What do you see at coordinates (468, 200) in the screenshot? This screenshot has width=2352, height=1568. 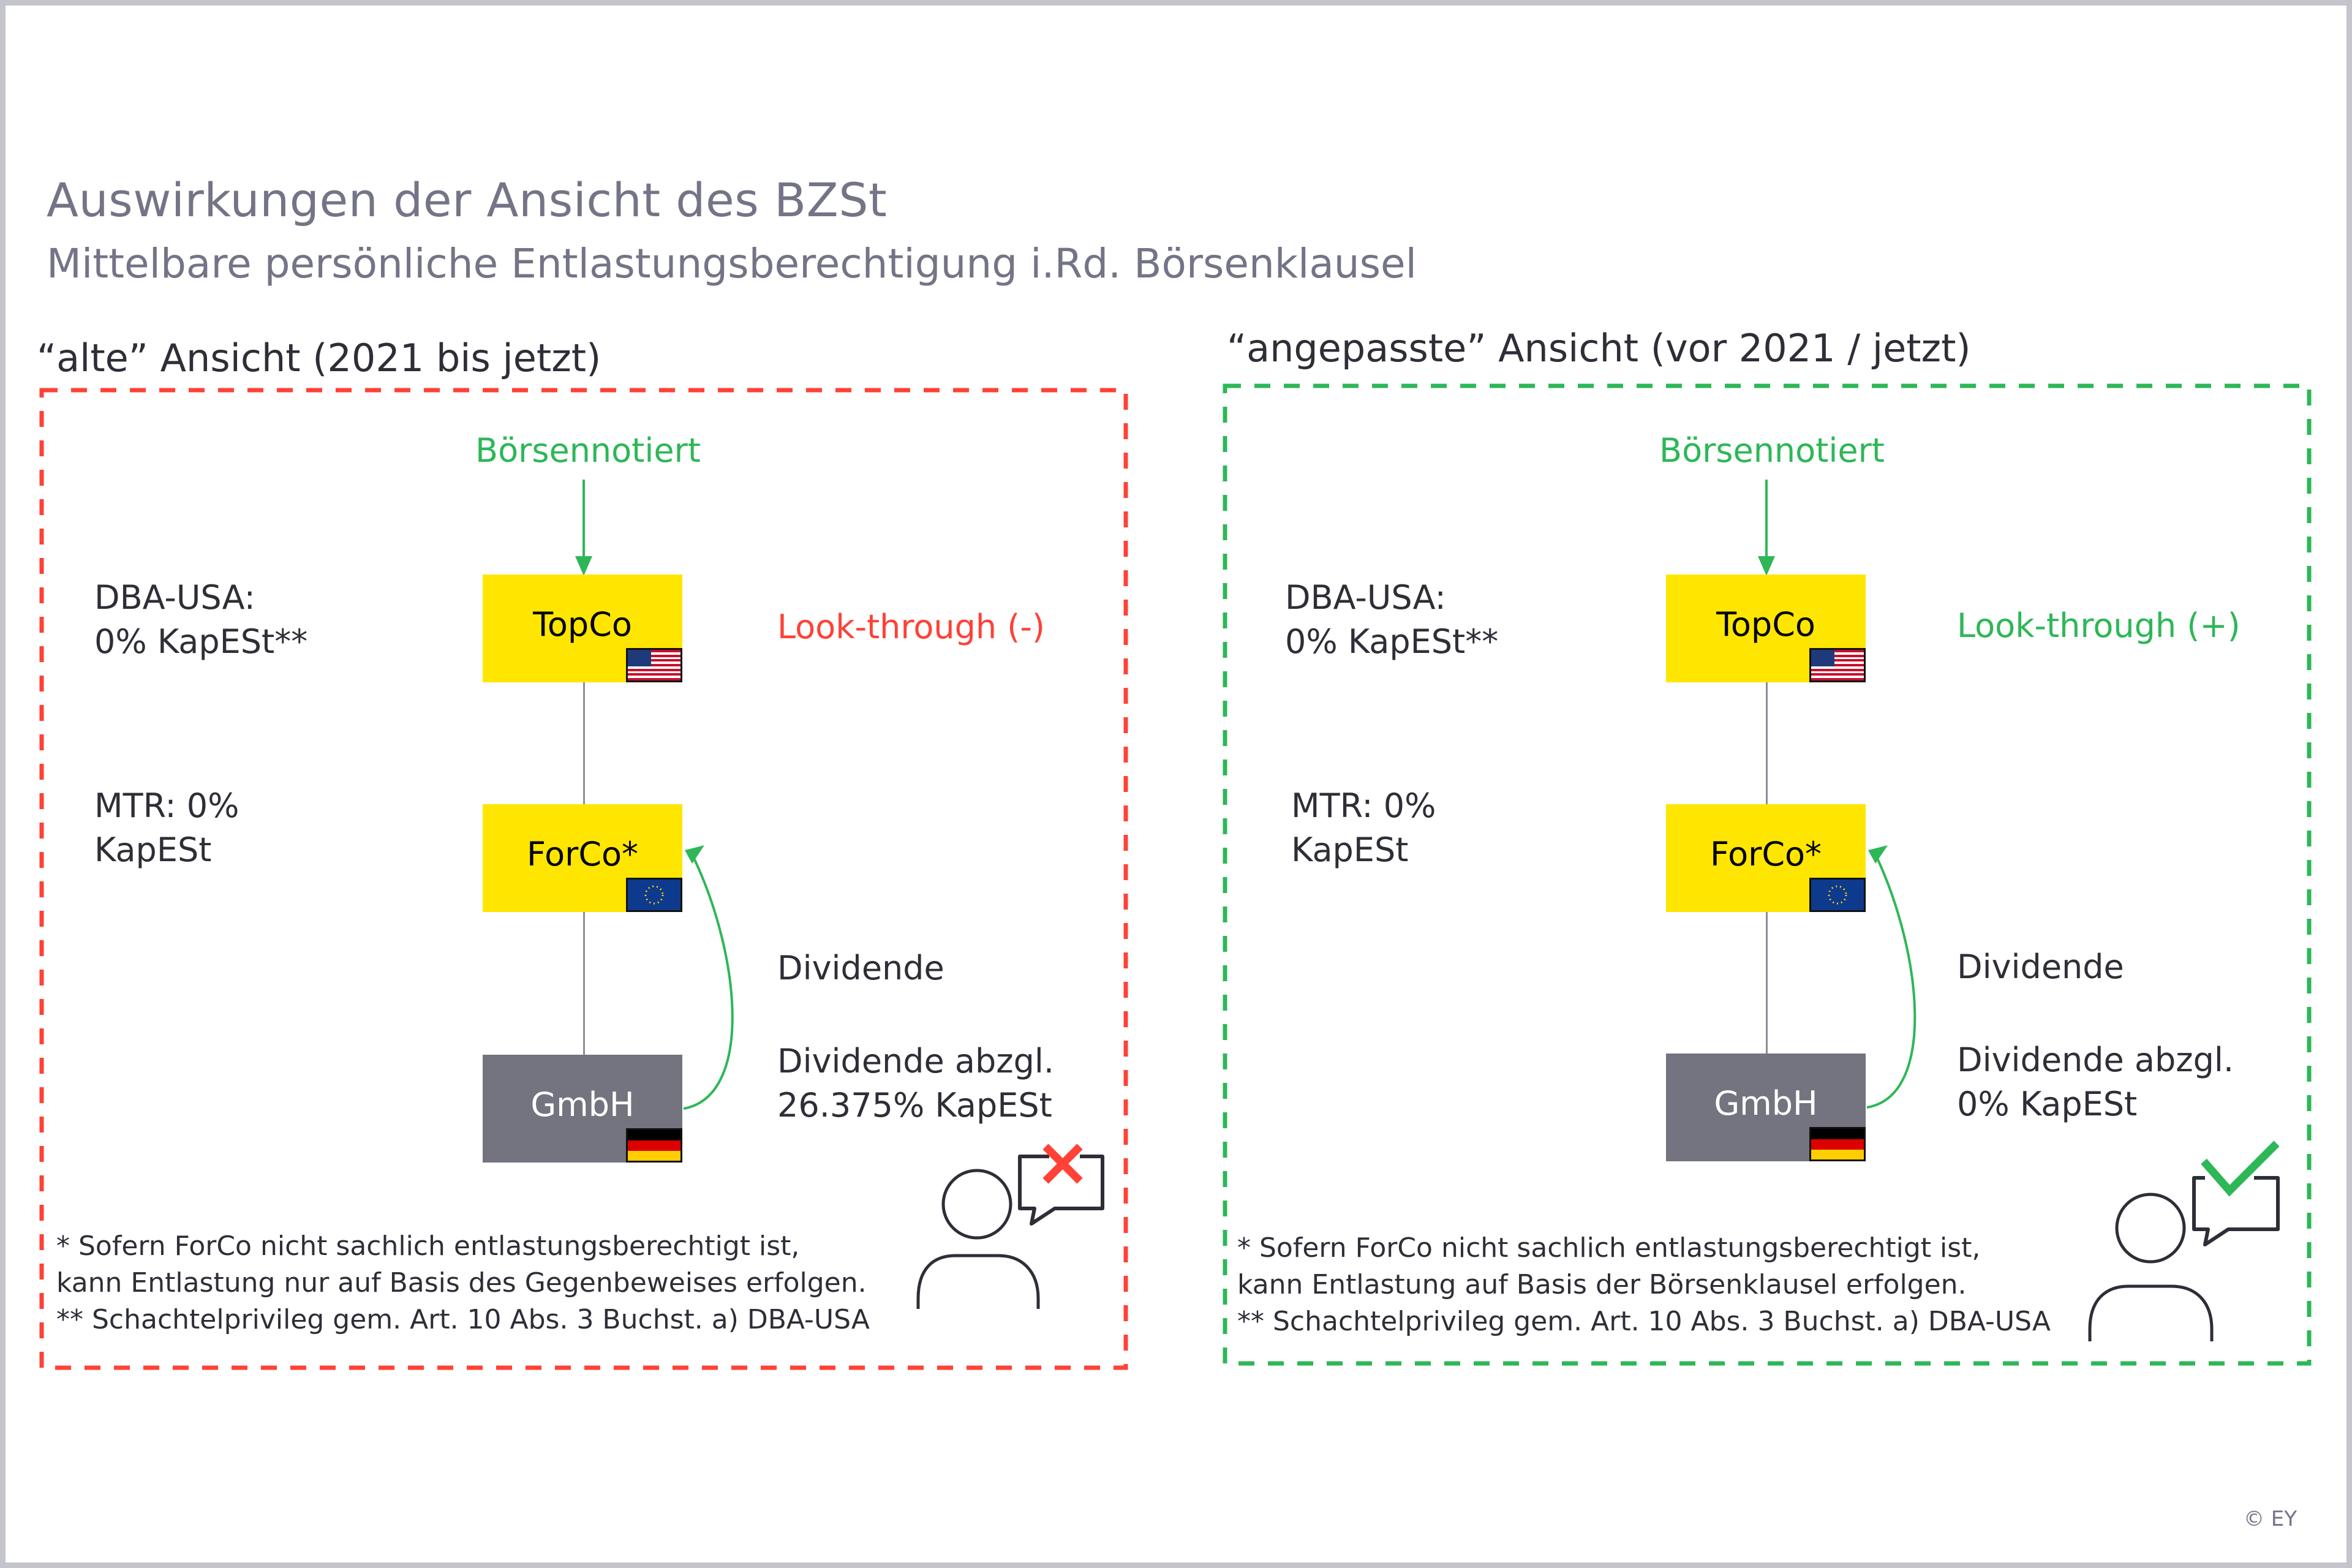 I see `page-title: Auswirkungen der Ansicht des BZSt` at bounding box center [468, 200].